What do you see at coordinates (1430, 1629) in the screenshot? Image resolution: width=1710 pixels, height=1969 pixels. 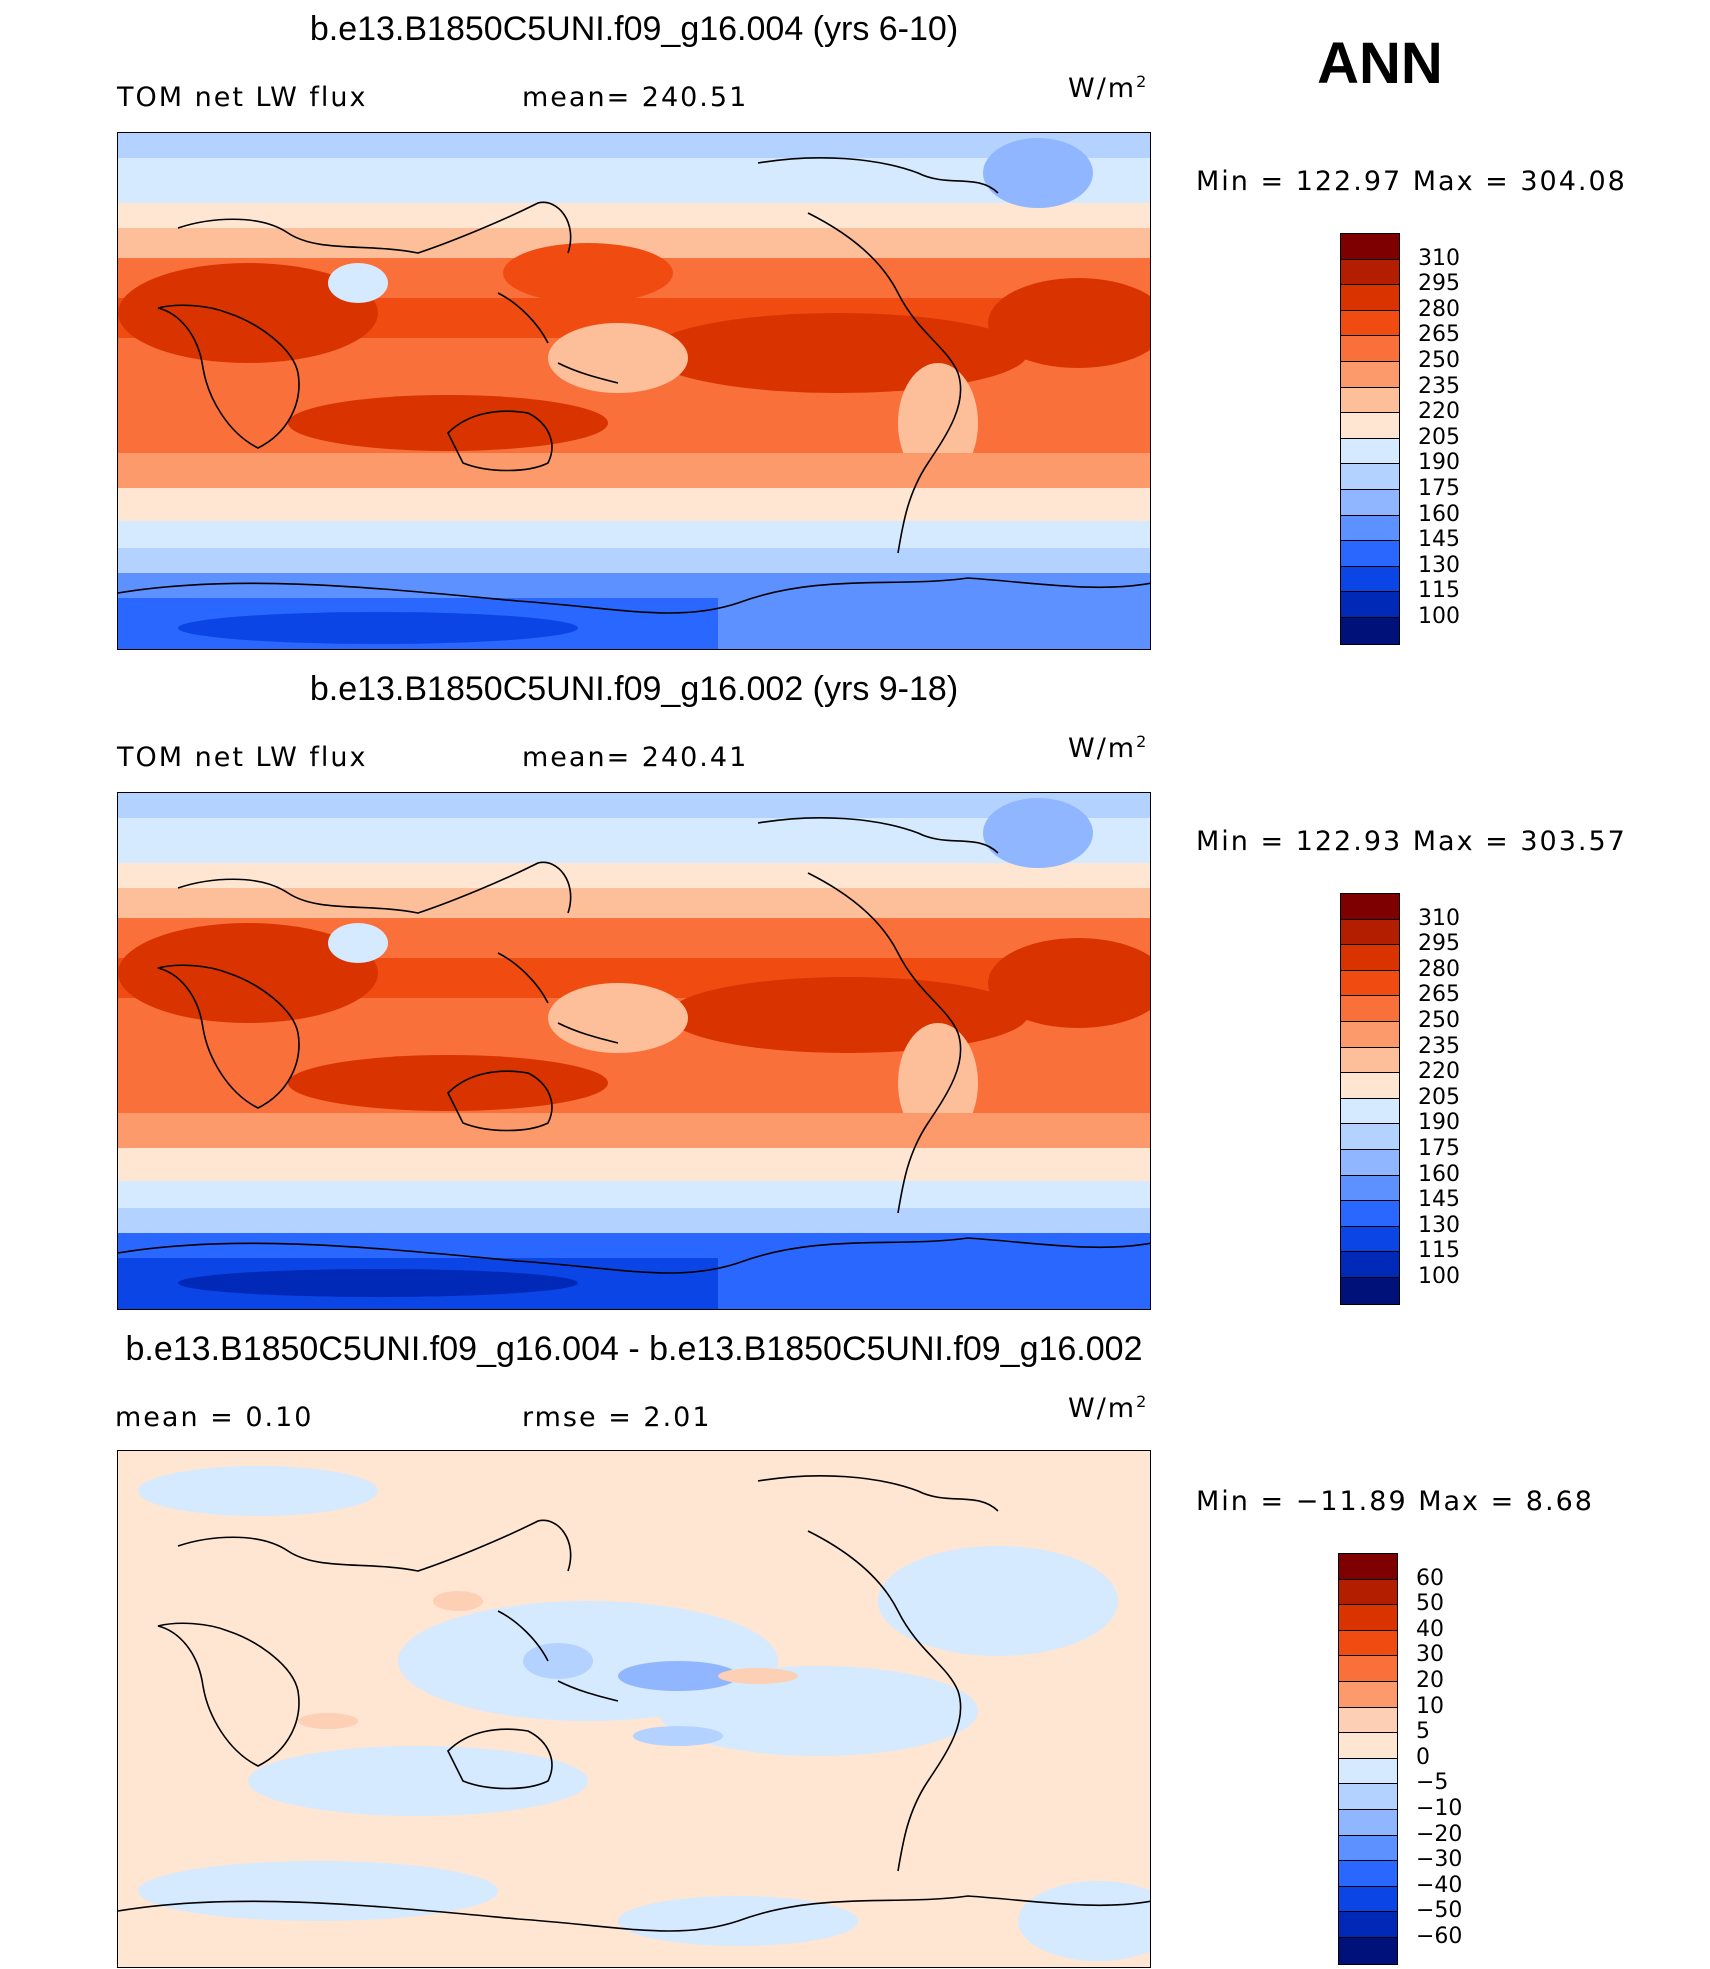 I see `colorbar-tick-label: 40` at bounding box center [1430, 1629].